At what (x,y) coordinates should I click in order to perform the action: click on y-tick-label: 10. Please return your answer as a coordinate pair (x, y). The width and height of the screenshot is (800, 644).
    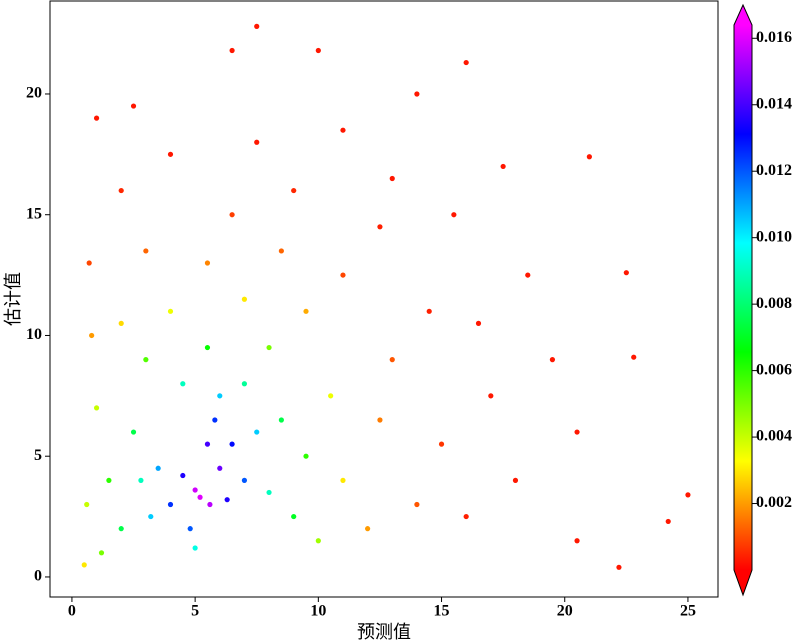
    Looking at the image, I should click on (34, 334).